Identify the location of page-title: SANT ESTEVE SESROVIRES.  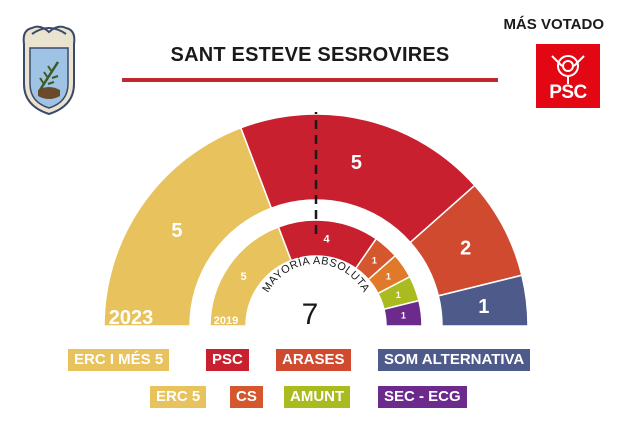
(310, 55).